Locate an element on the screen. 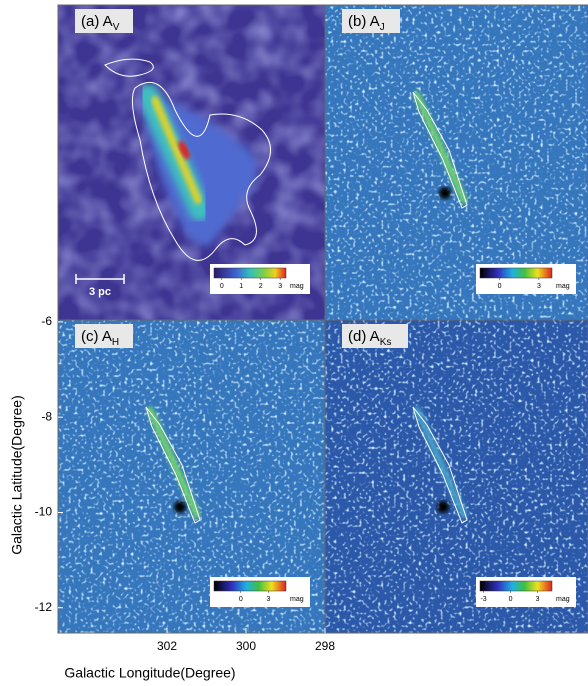 The width and height of the screenshot is (588, 686). scale-bar-label: 3 pc is located at coordinates (100, 292).